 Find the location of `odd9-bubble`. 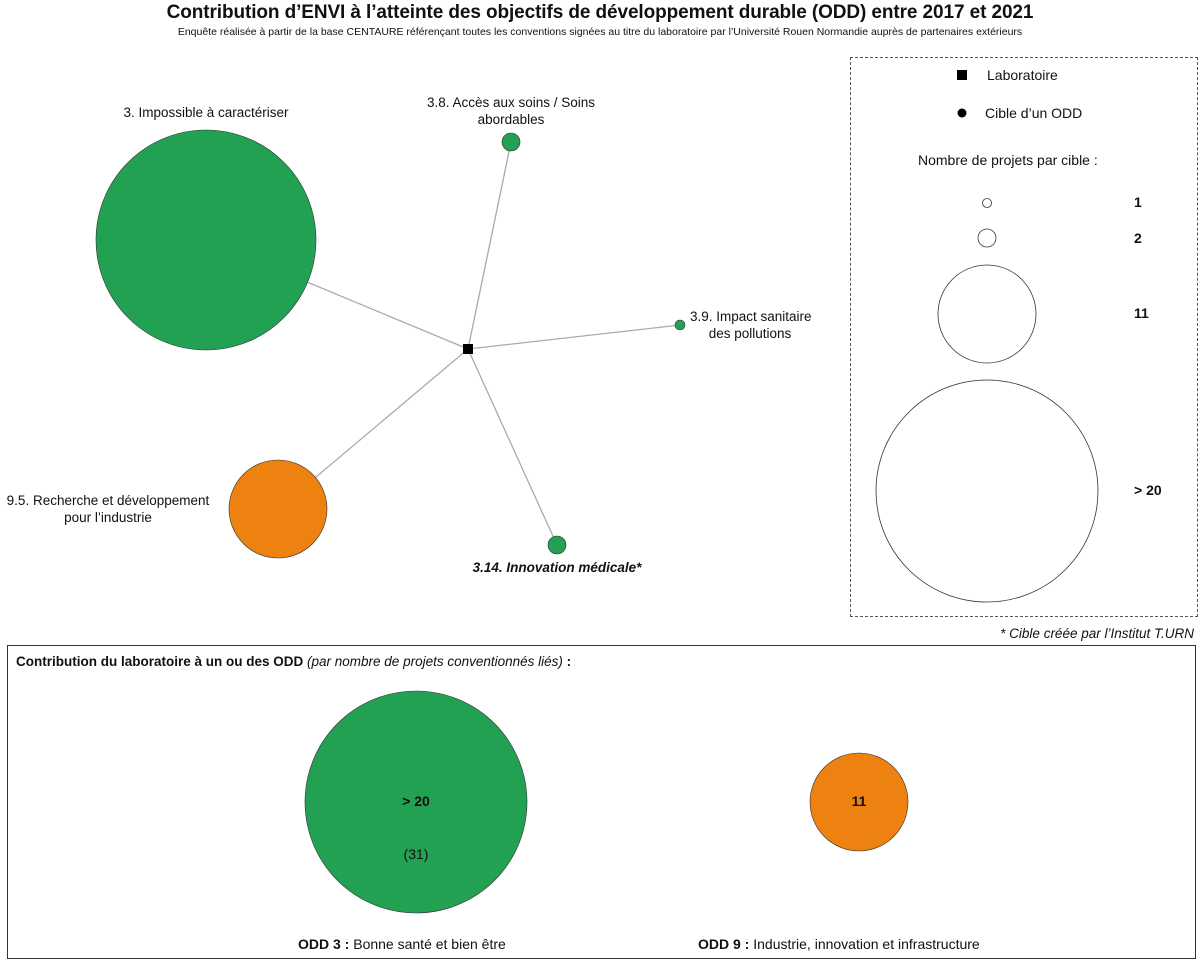

odd9-bubble is located at coordinates (859, 802).